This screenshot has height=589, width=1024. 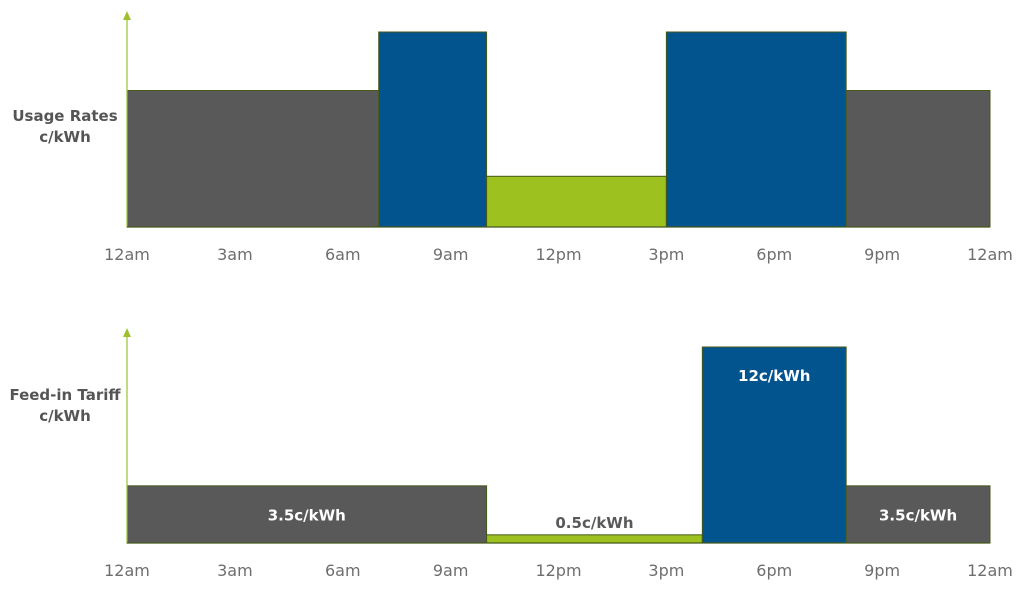 What do you see at coordinates (65, 137) in the screenshot?
I see `usage-ylabel-line-2: c/kWh` at bounding box center [65, 137].